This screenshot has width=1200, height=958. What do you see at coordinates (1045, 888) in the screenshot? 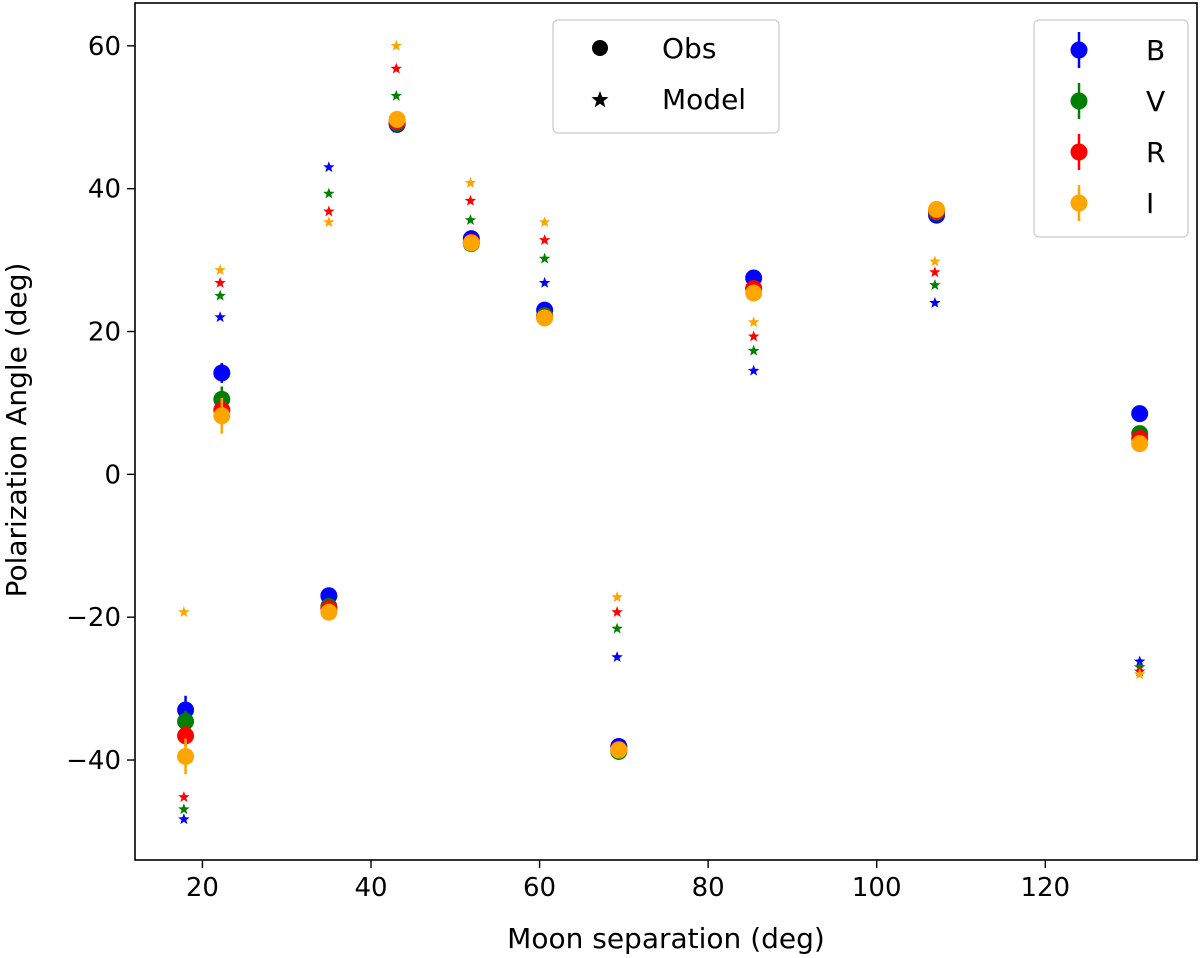
I see `x-tick-label: 120` at bounding box center [1045, 888].